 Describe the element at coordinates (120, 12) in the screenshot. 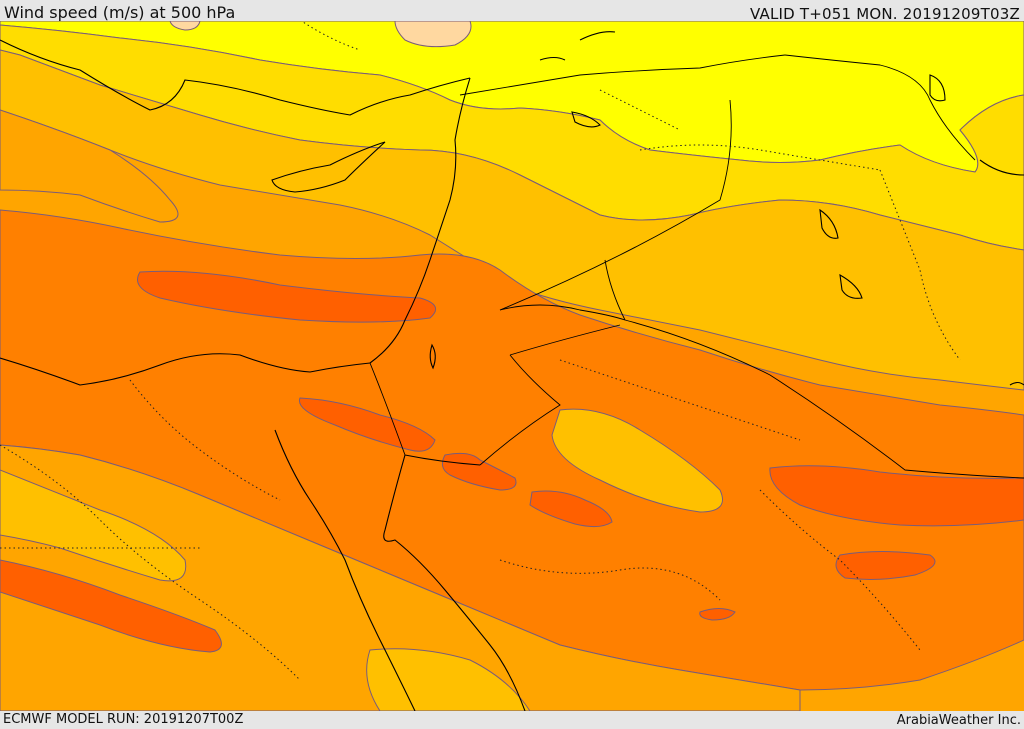

I see `map-title: Wind speed (m/s) at 500 hPa` at that location.